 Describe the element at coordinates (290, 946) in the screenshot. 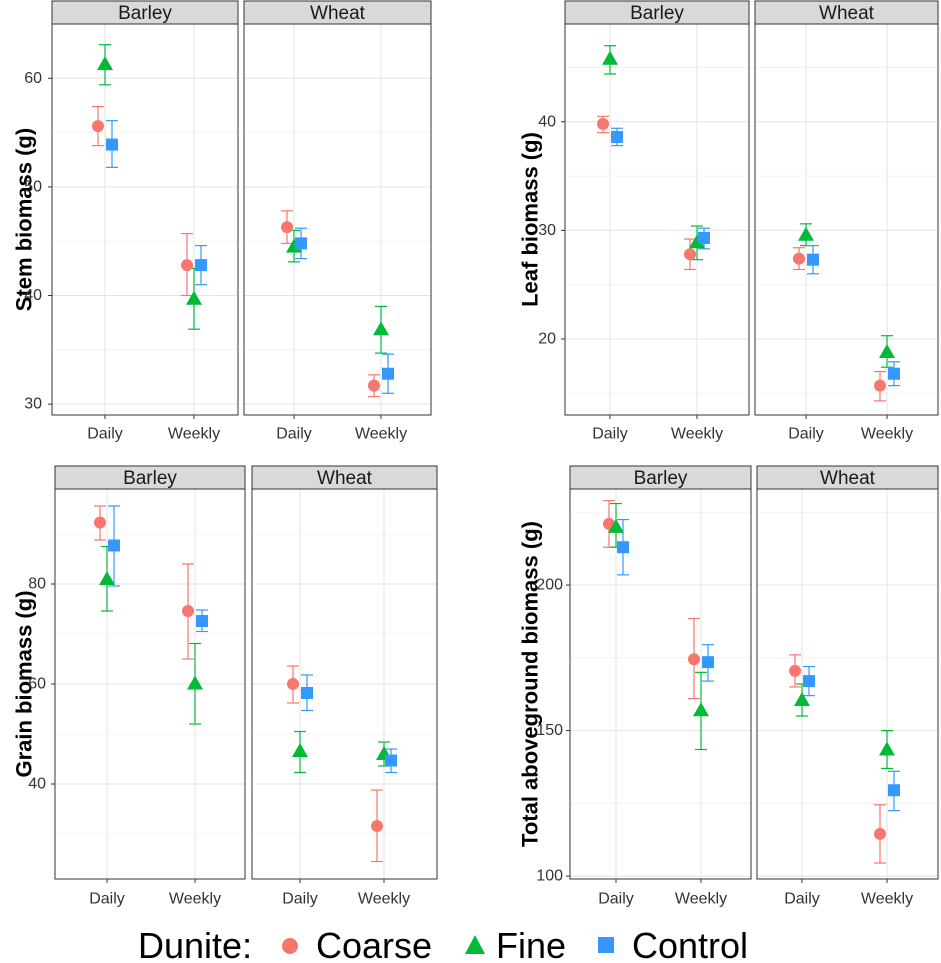

I see `legend-marker-coarse` at that location.